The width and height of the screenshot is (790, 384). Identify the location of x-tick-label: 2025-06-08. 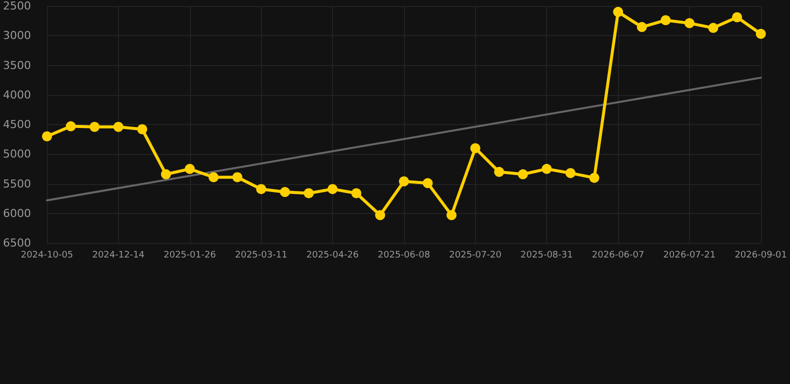
(404, 255).